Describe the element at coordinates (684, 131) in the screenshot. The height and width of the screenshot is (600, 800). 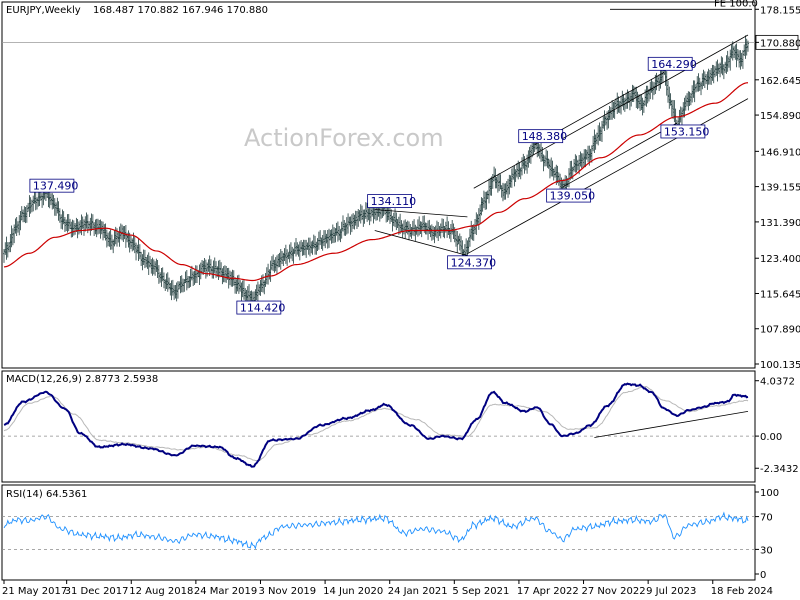
I see `level-label-153-150: 153.150` at that location.